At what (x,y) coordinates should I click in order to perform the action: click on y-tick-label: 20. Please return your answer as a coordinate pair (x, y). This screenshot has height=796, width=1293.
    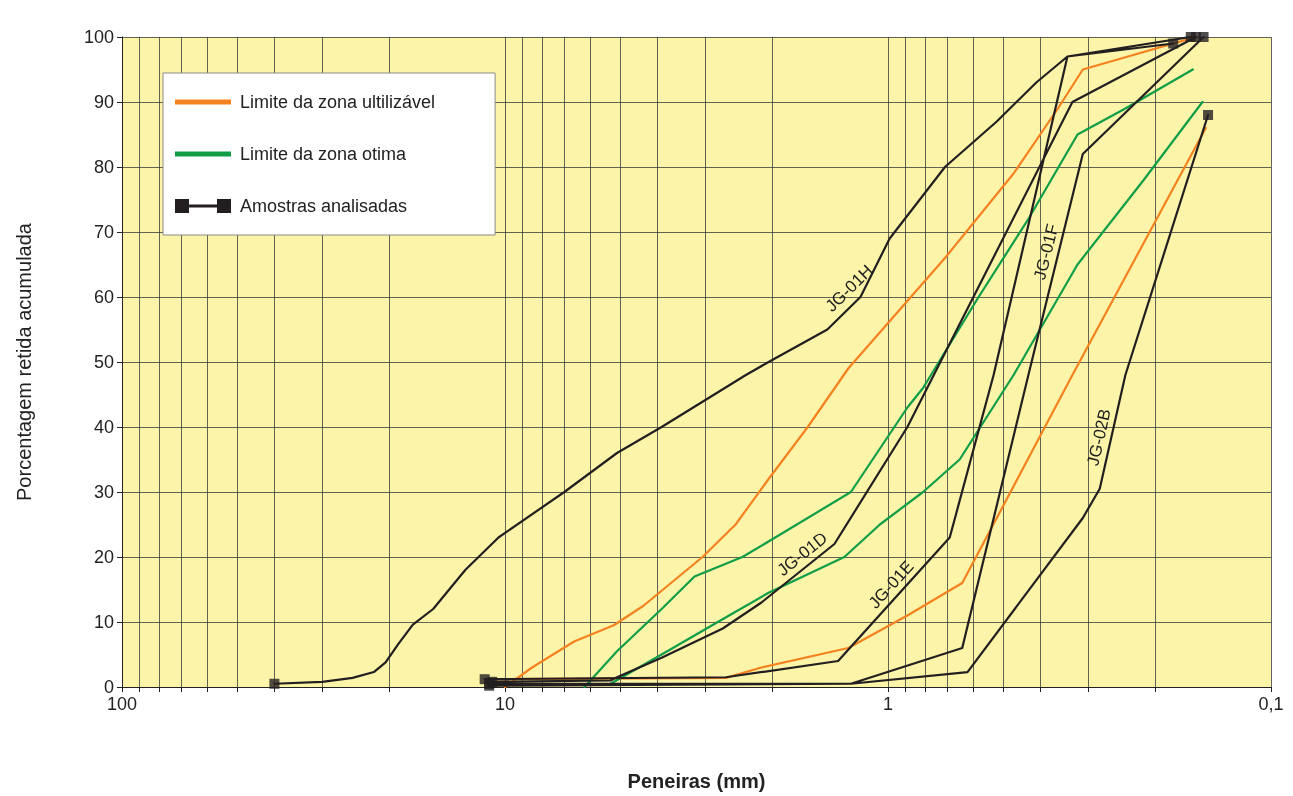
    Looking at the image, I should click on (103, 557).